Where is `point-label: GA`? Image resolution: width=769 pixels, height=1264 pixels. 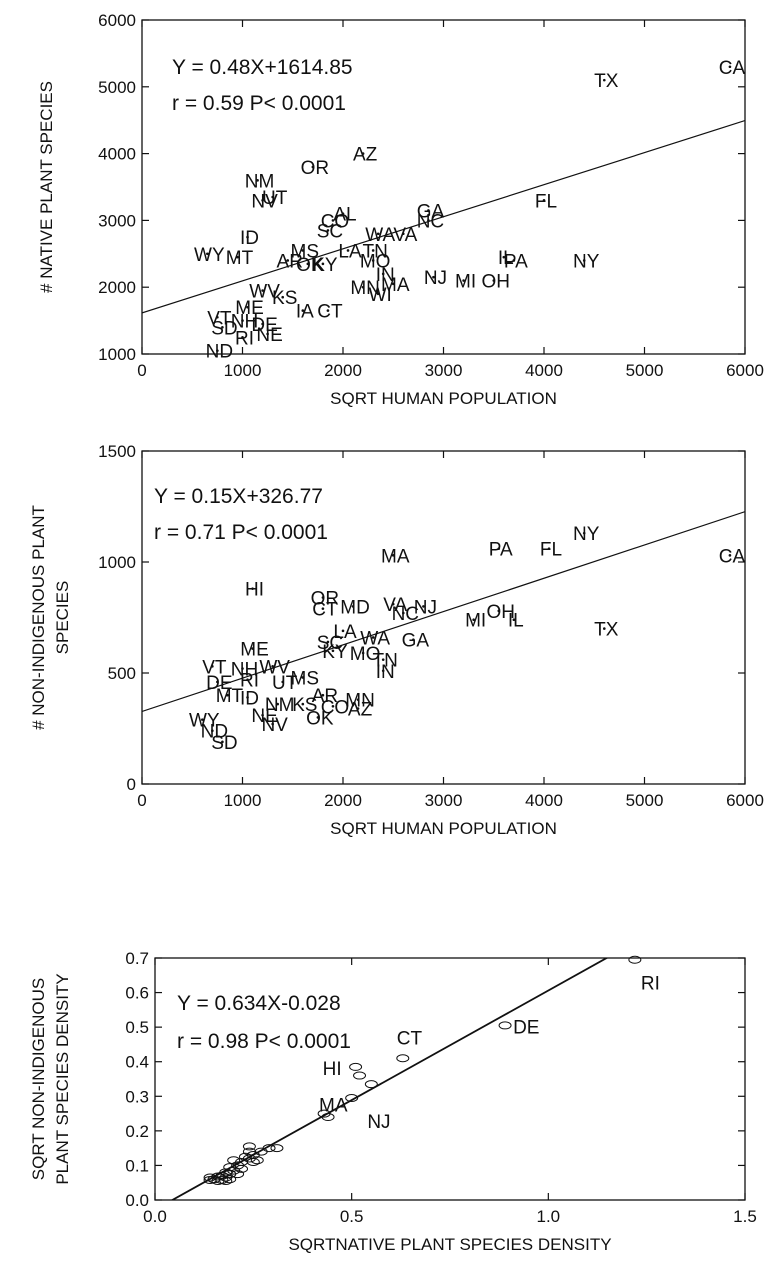 point-label: GA is located at coordinates (416, 641).